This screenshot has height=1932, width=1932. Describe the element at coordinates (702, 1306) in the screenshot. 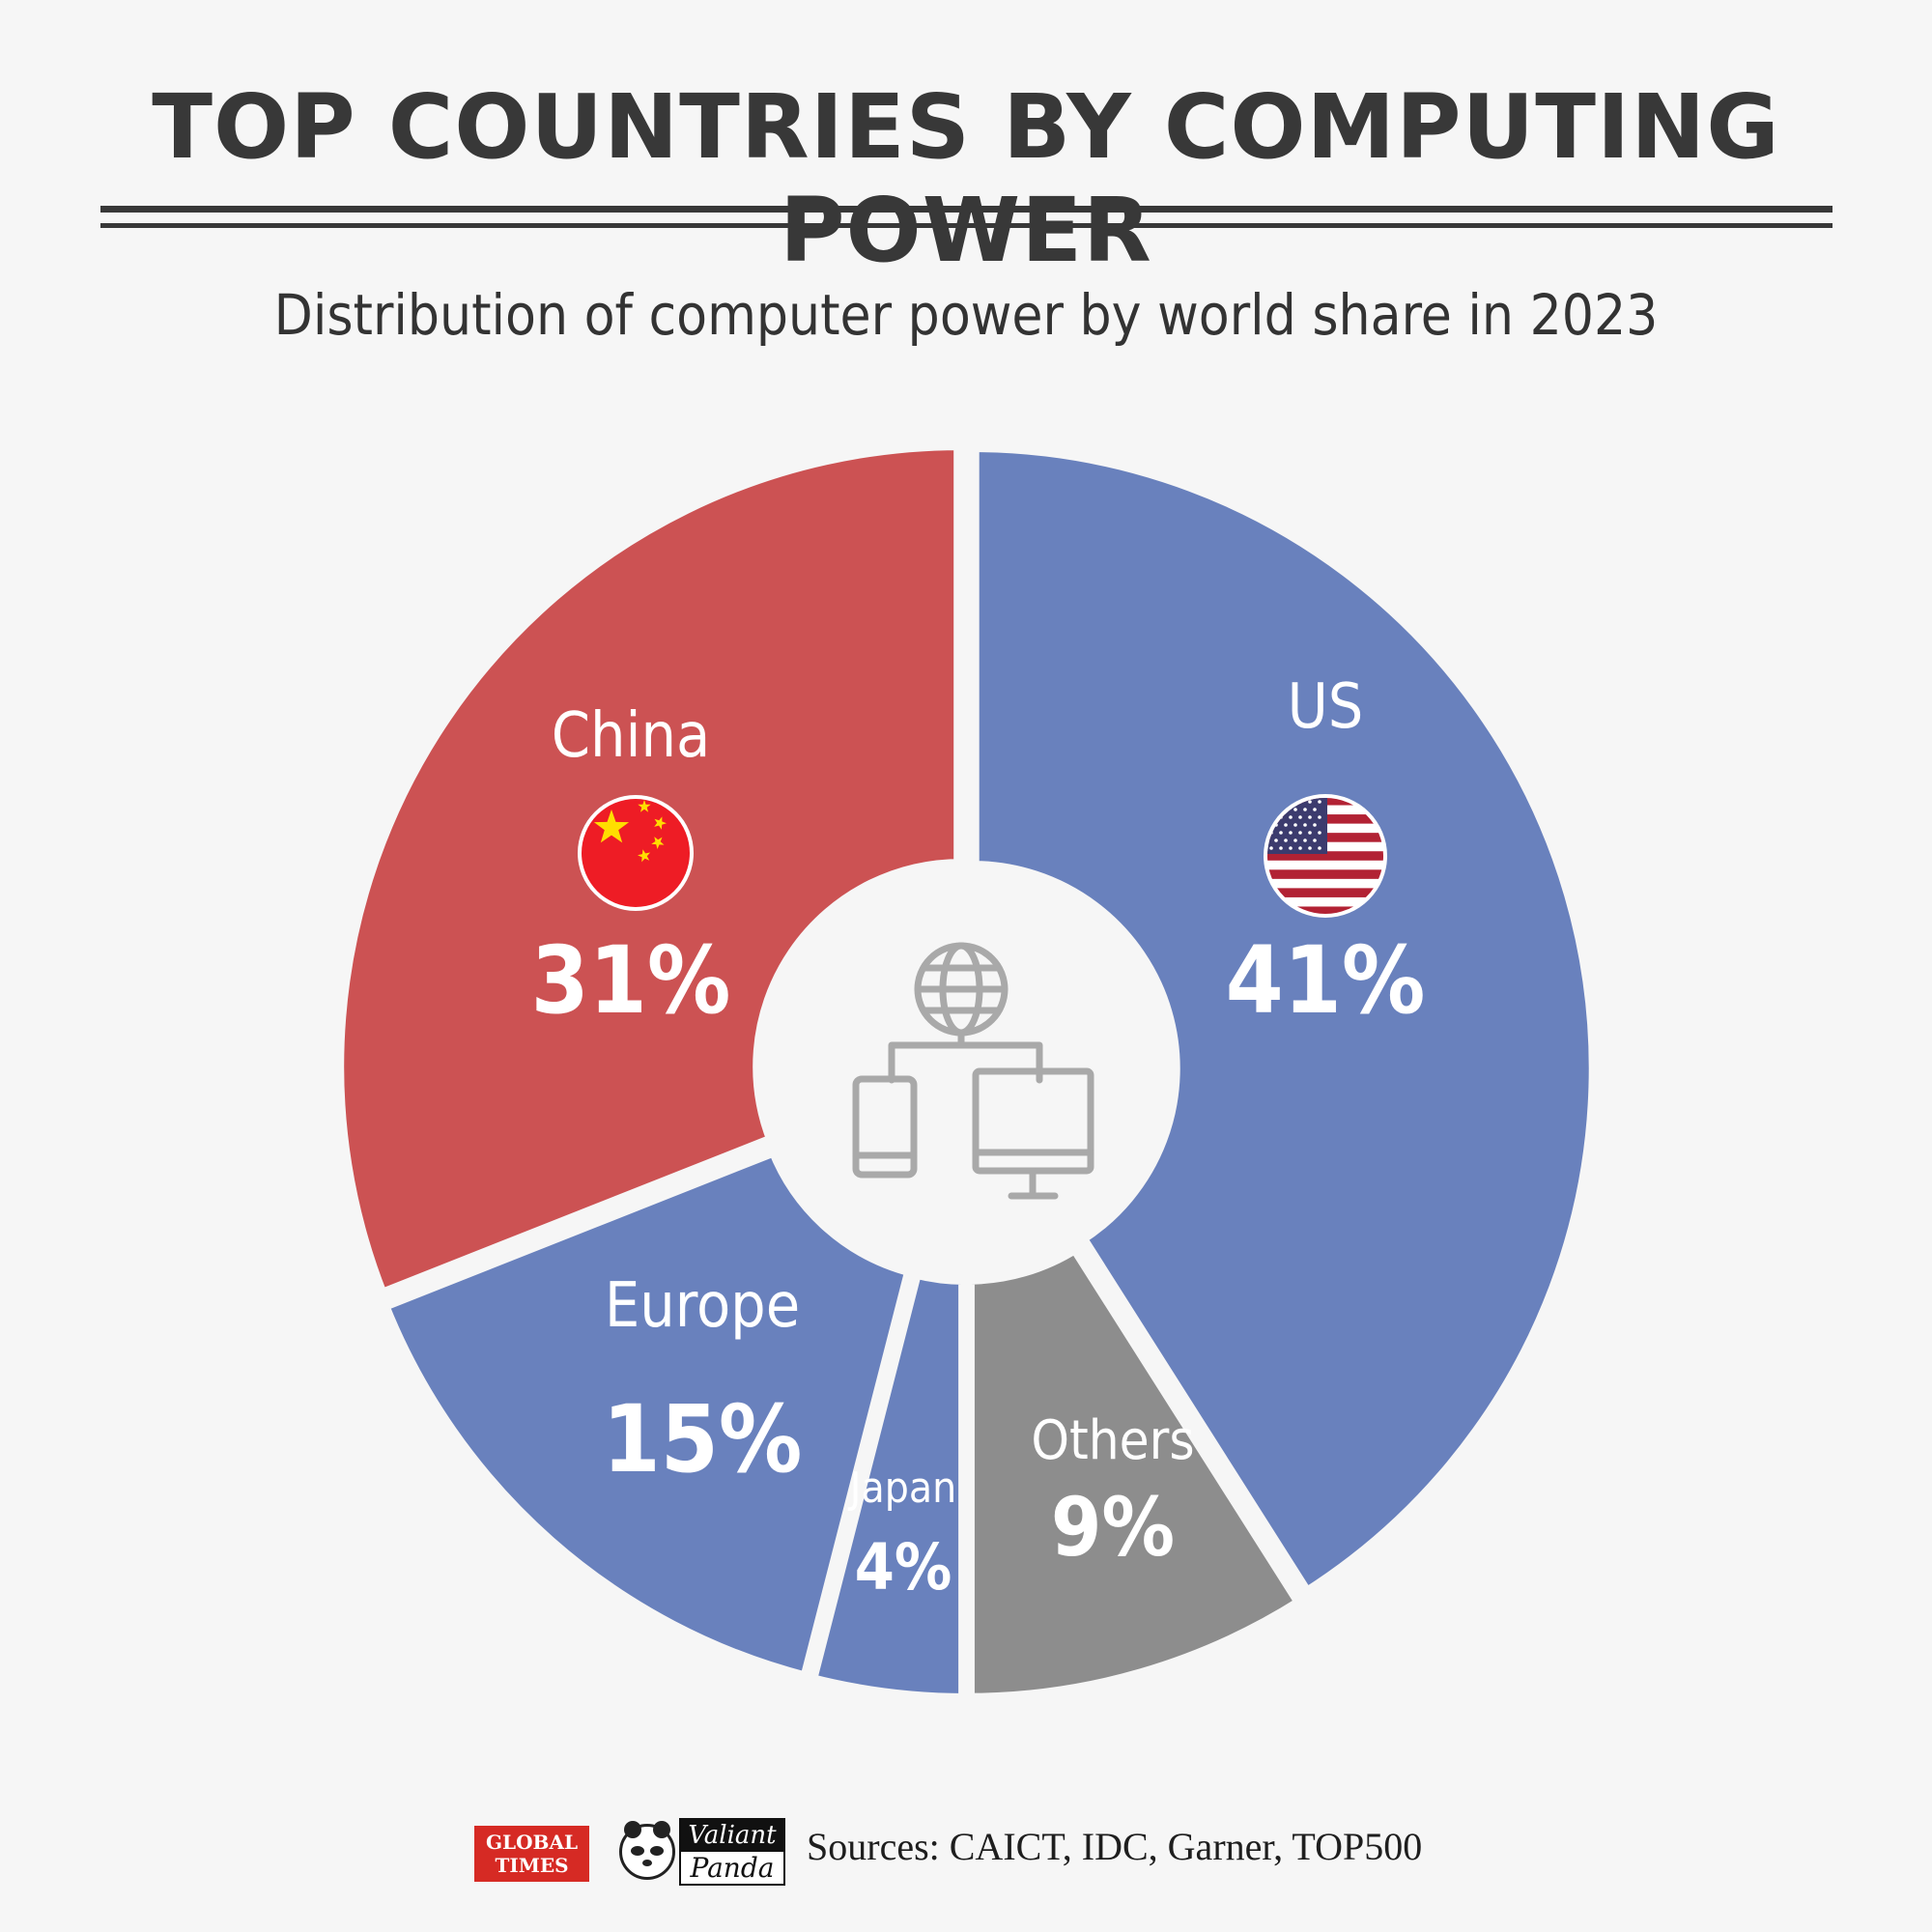

I see `slice-label-europe: Europe` at that location.